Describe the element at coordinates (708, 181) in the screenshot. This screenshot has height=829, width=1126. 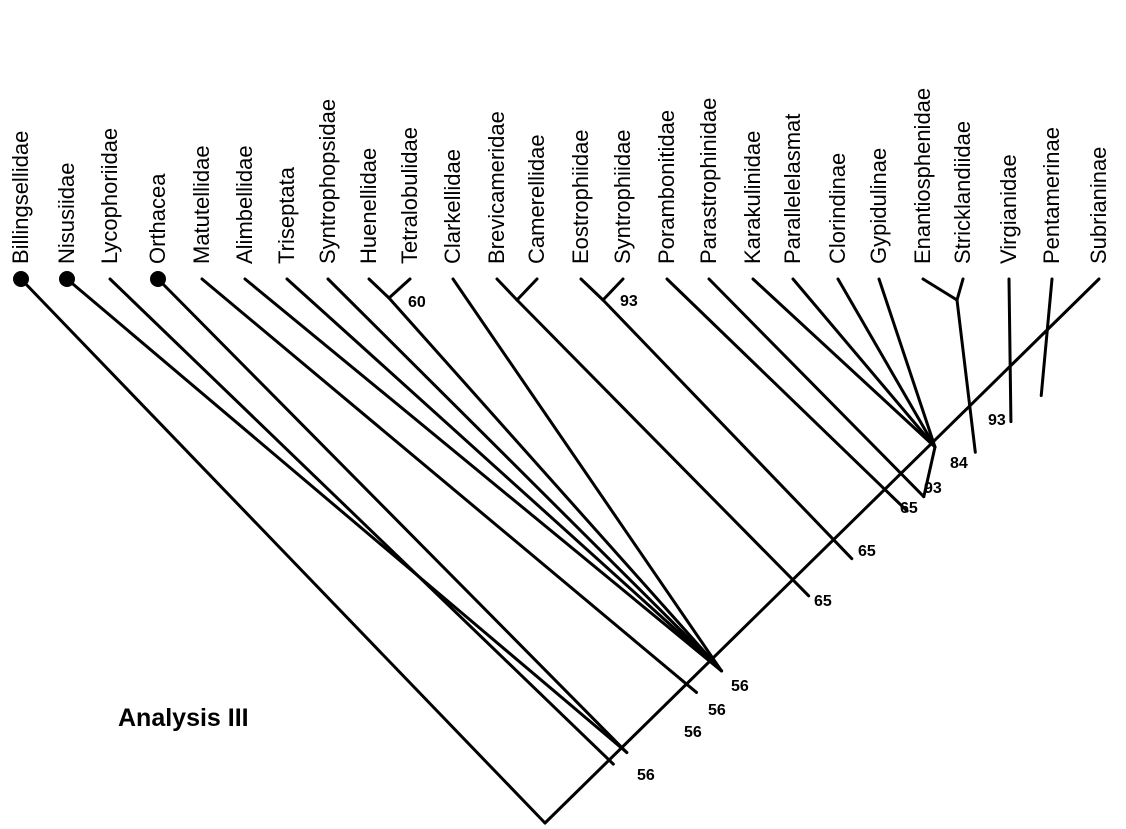
I see `taxon-label: Parastrophinidae` at that location.